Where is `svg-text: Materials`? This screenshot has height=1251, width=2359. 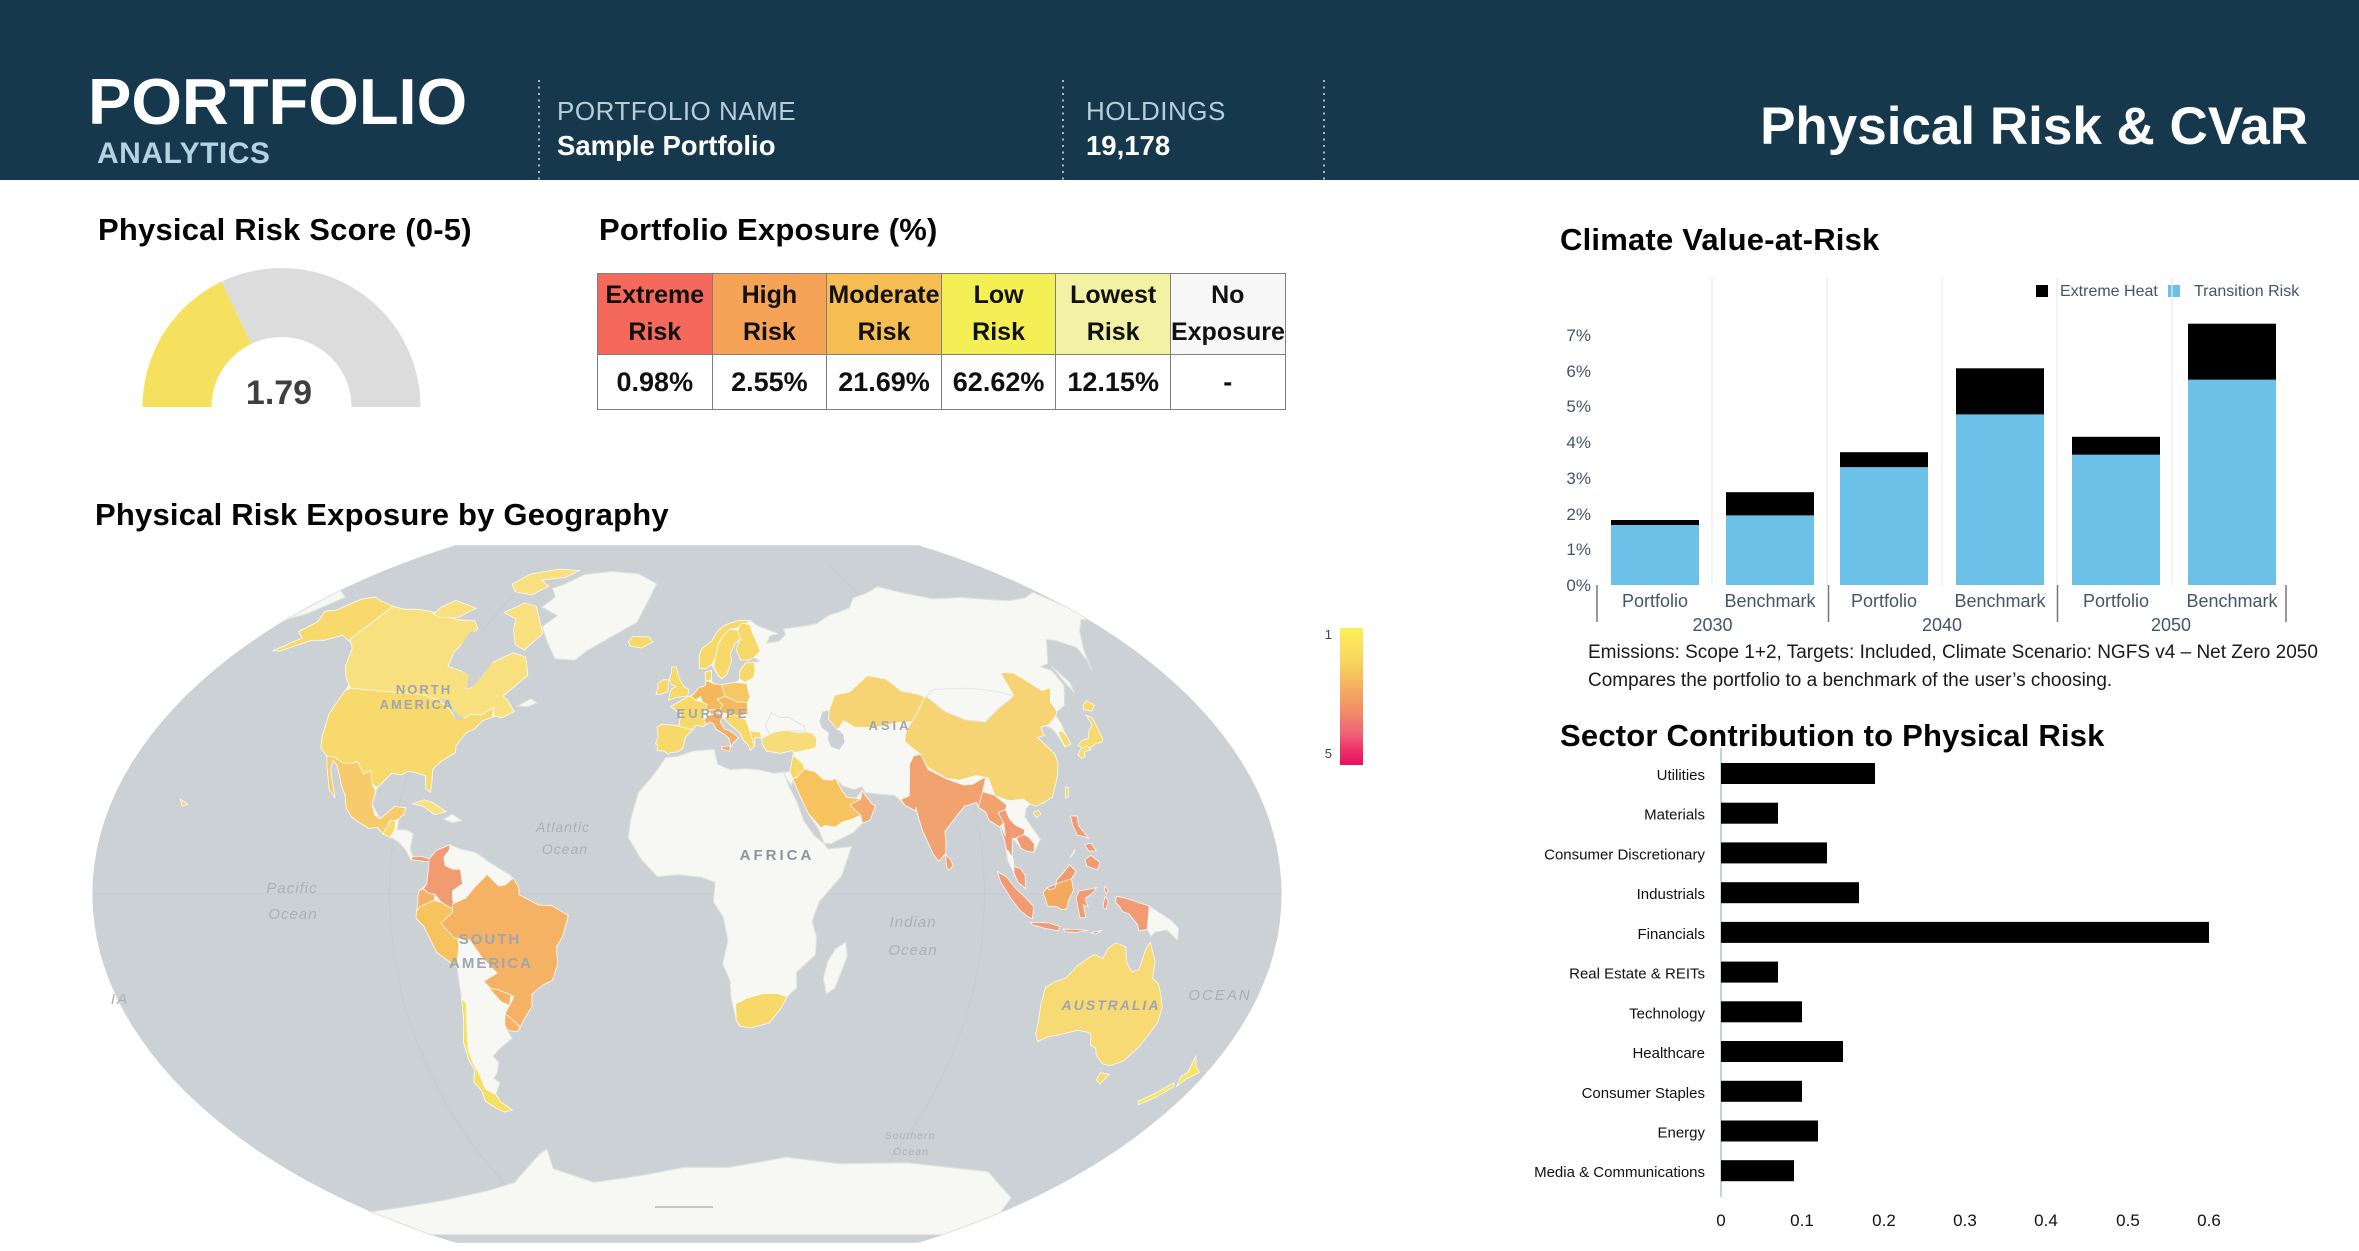 svg-text: Materials is located at coordinates (1674, 815).